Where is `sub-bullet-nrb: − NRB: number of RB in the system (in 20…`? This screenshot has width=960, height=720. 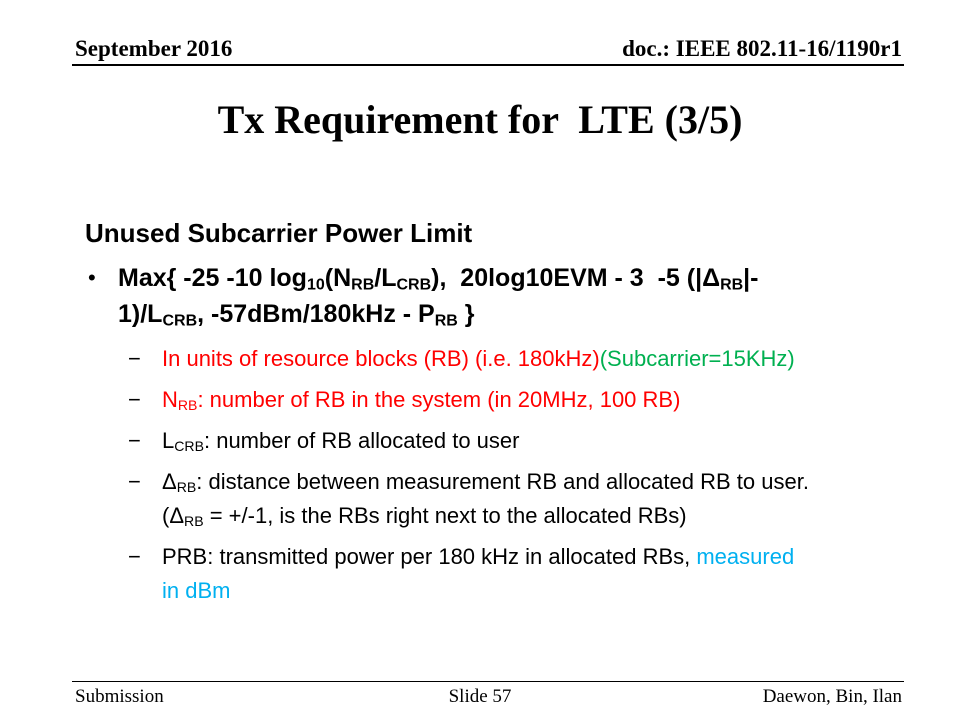 sub-bullet-nrb: − NRB: number of RB in the system (in 20… is located at coordinates (530, 400).